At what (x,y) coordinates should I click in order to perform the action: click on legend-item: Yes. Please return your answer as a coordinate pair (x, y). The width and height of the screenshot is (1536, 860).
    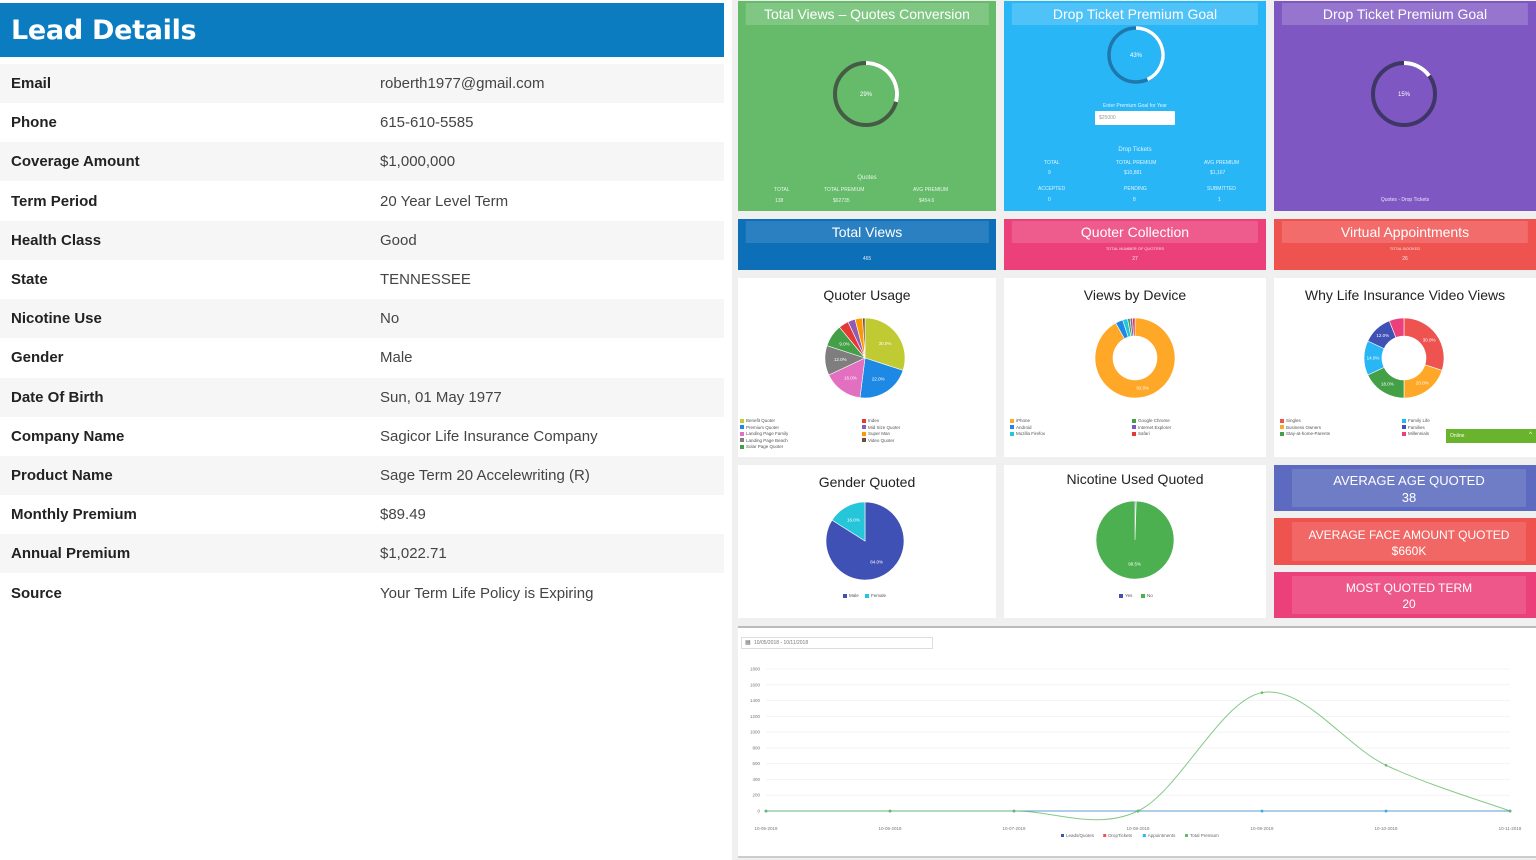
    Looking at the image, I should click on (1125, 595).